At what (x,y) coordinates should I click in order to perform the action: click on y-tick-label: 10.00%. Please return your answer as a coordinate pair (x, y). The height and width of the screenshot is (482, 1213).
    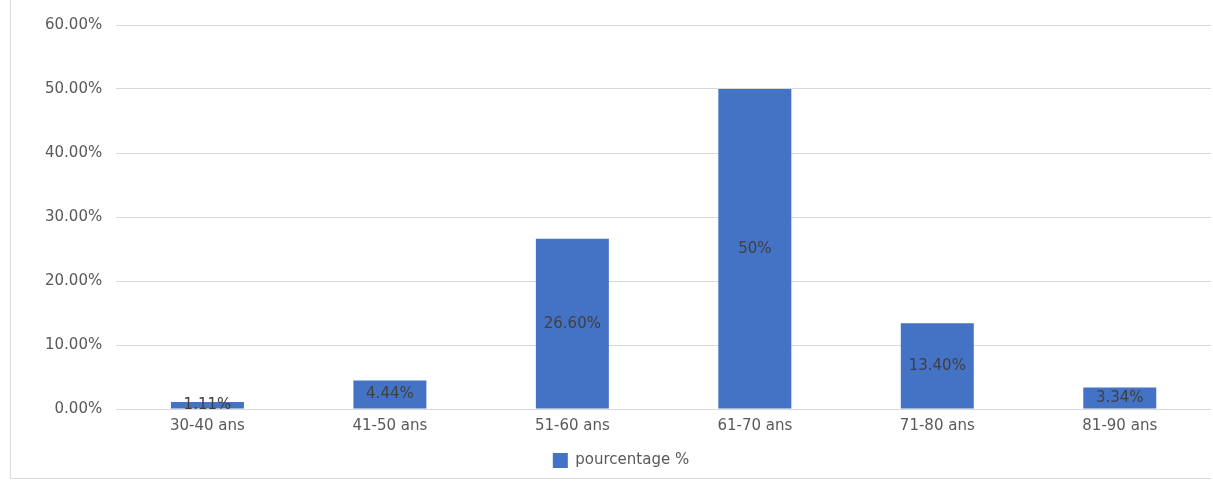
    Looking at the image, I should click on (73, 343).